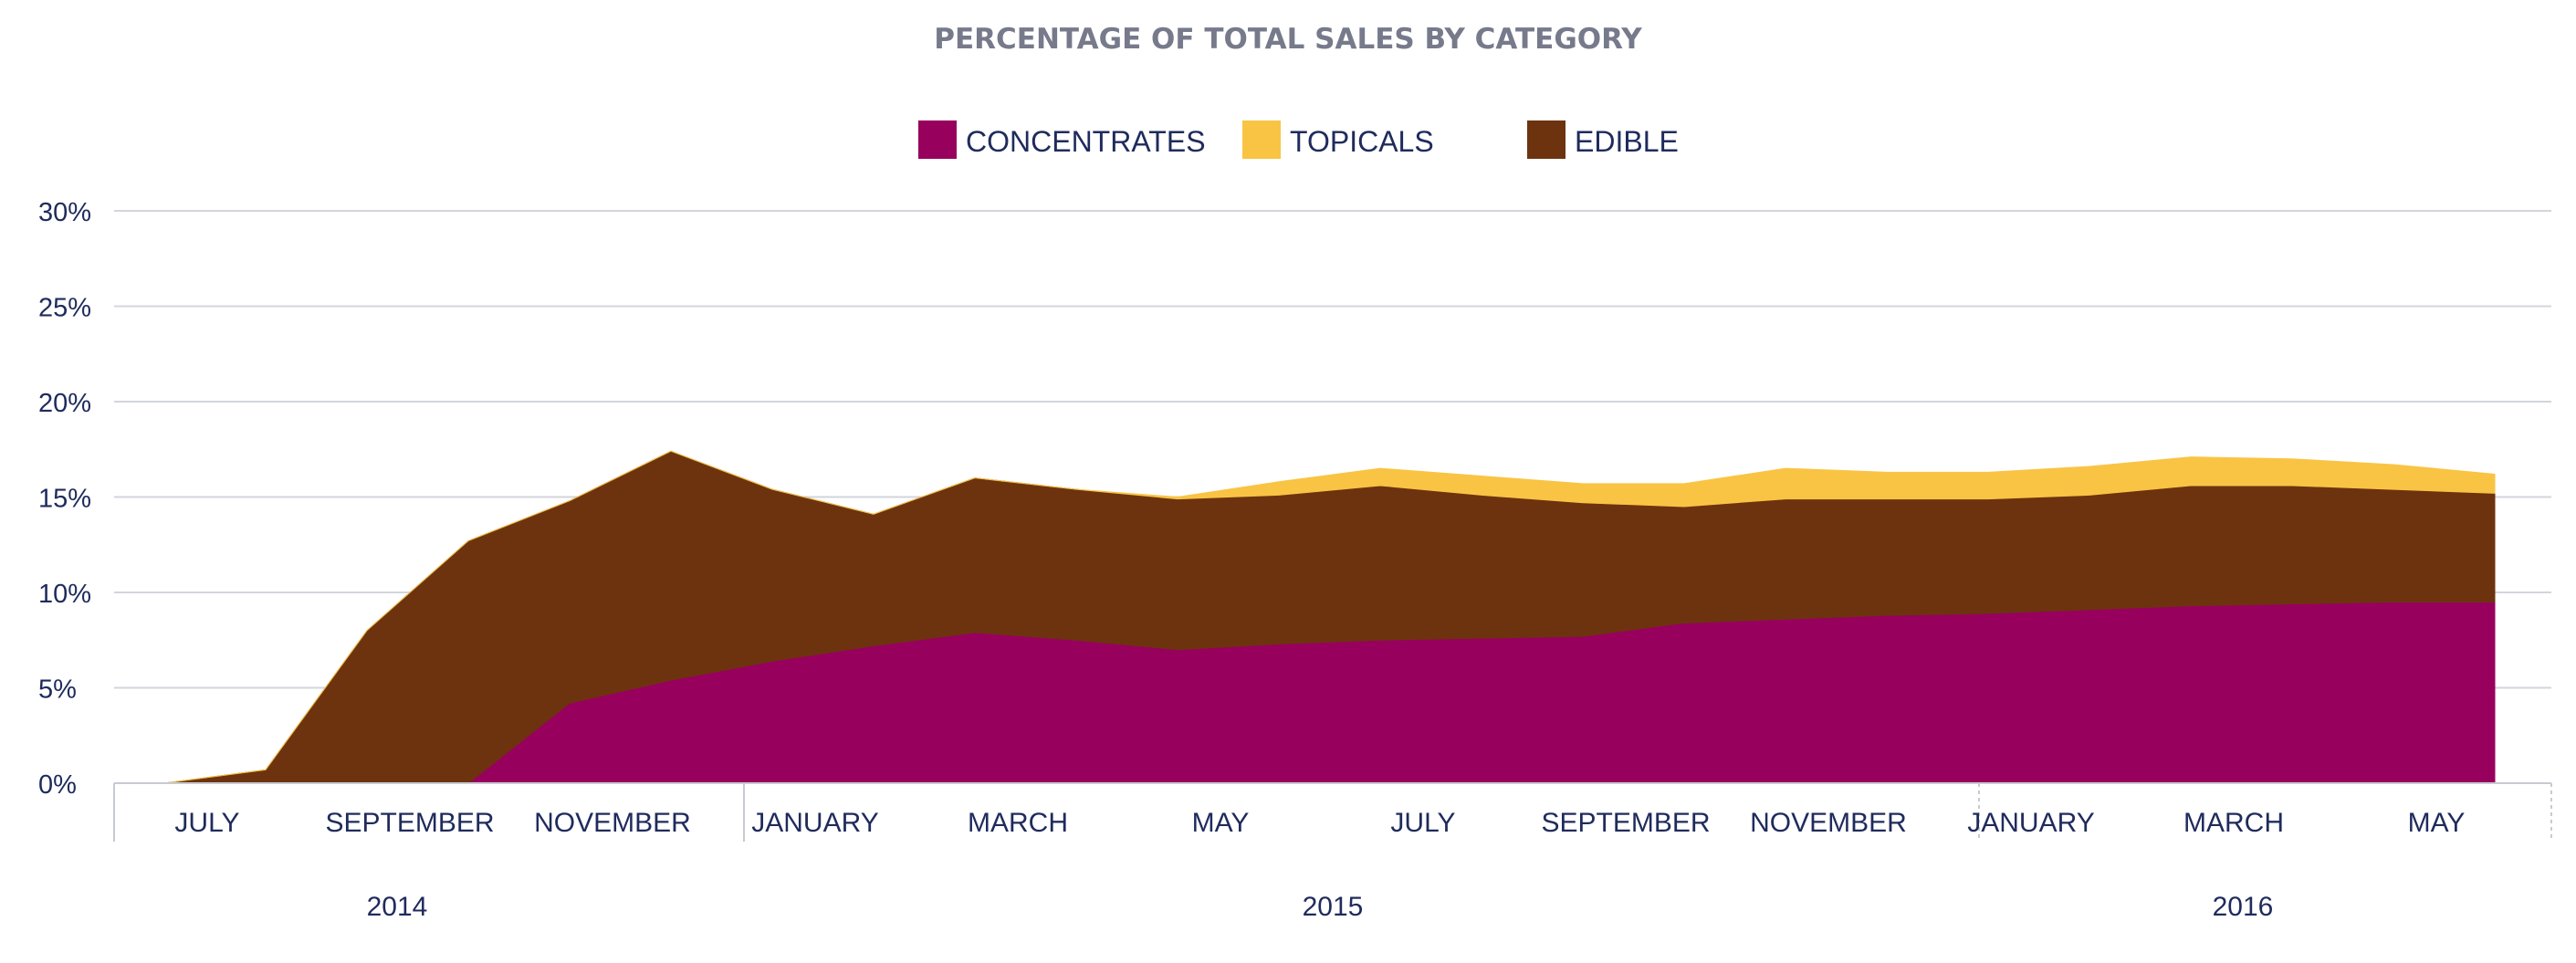  What do you see at coordinates (58, 690) in the screenshot?
I see `y-tick-label: 5%` at bounding box center [58, 690].